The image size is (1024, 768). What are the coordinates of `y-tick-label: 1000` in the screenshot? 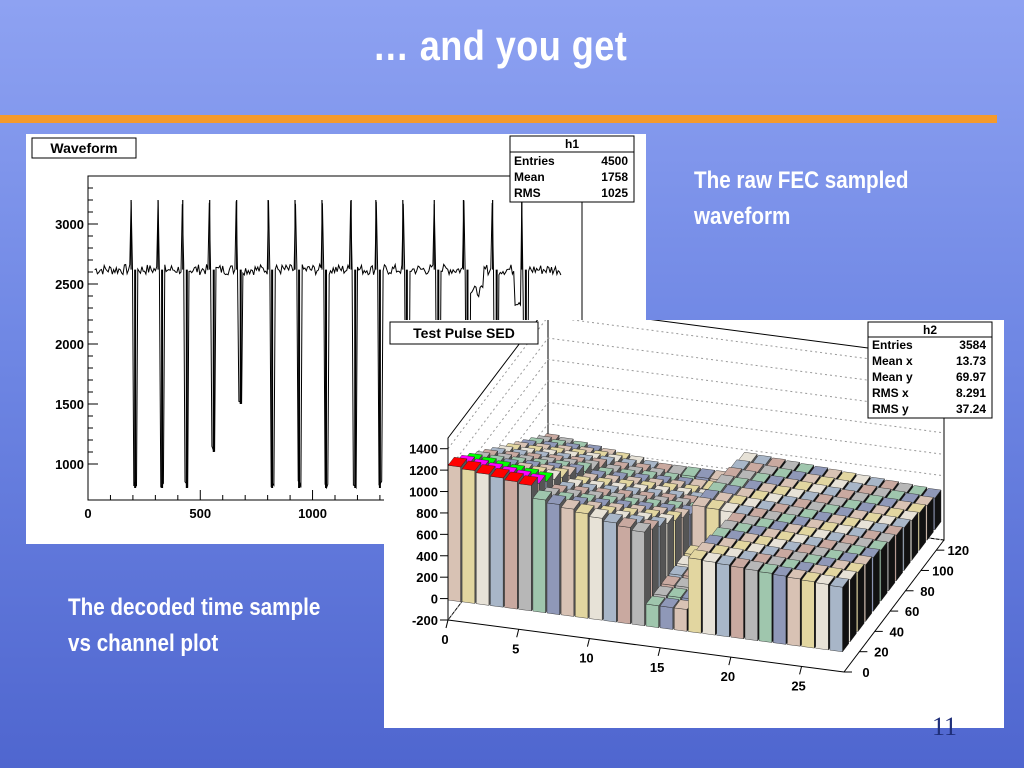 It's located at (69, 464).